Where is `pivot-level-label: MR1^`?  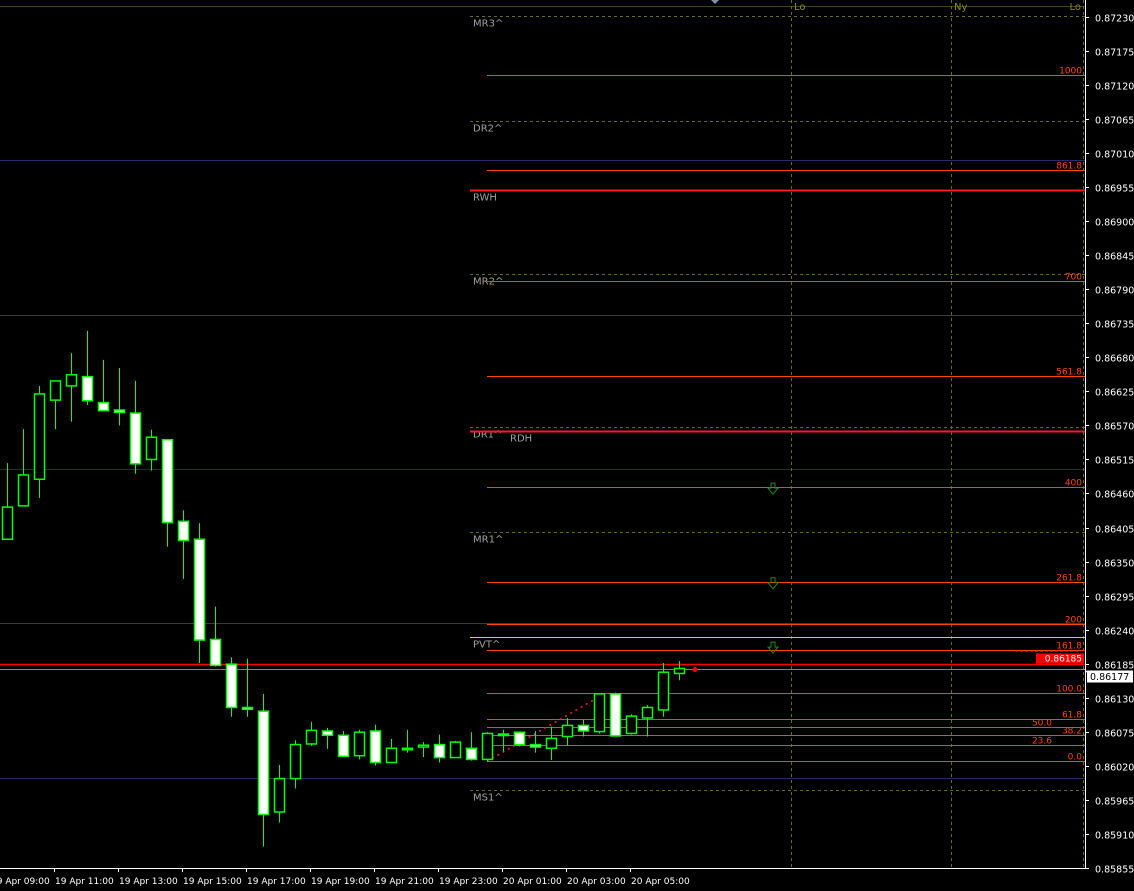
pivot-level-label: MR1^ is located at coordinates (488, 540).